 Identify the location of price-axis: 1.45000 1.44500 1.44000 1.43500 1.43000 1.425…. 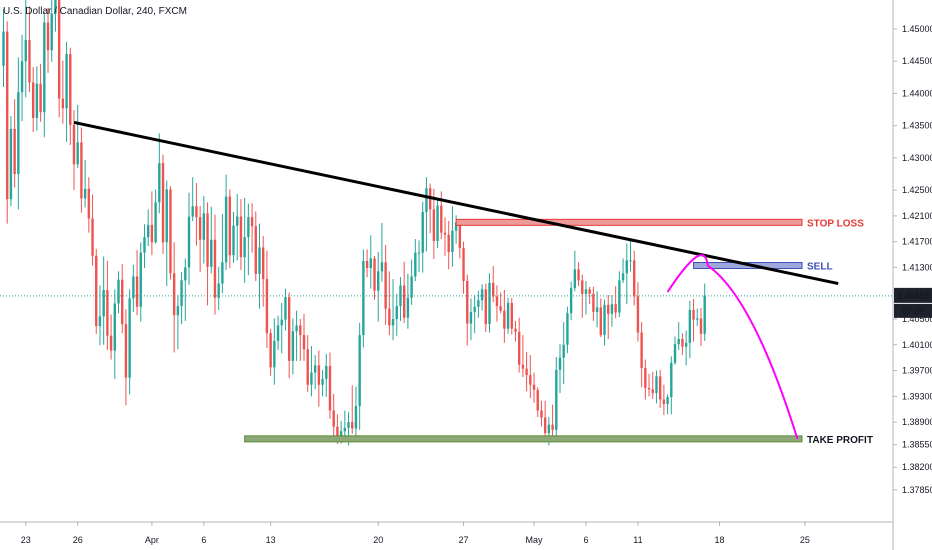
(912, 259).